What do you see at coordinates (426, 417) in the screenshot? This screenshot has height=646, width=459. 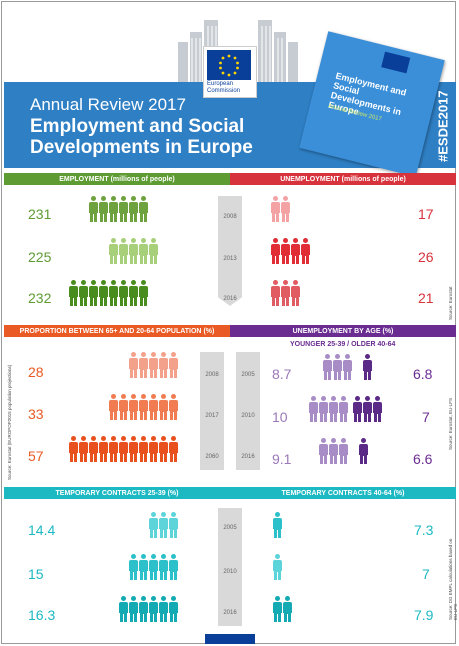 I see `unemployment-older-value: 7` at bounding box center [426, 417].